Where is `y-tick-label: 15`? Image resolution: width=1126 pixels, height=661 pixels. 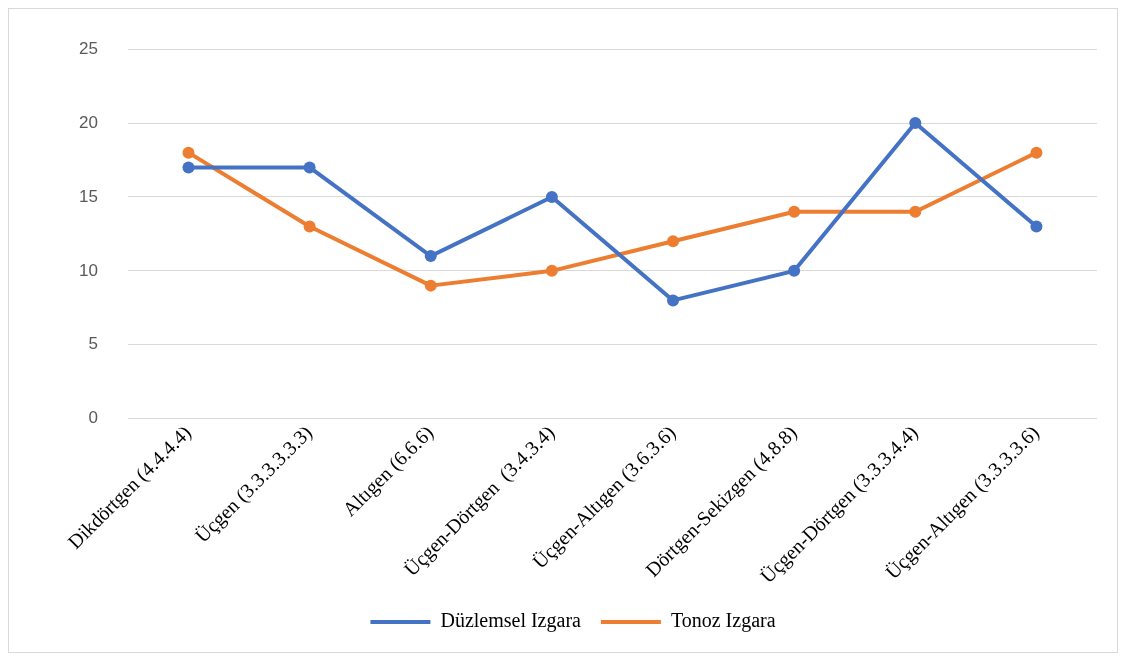 y-tick-label: 15 is located at coordinates (88, 196).